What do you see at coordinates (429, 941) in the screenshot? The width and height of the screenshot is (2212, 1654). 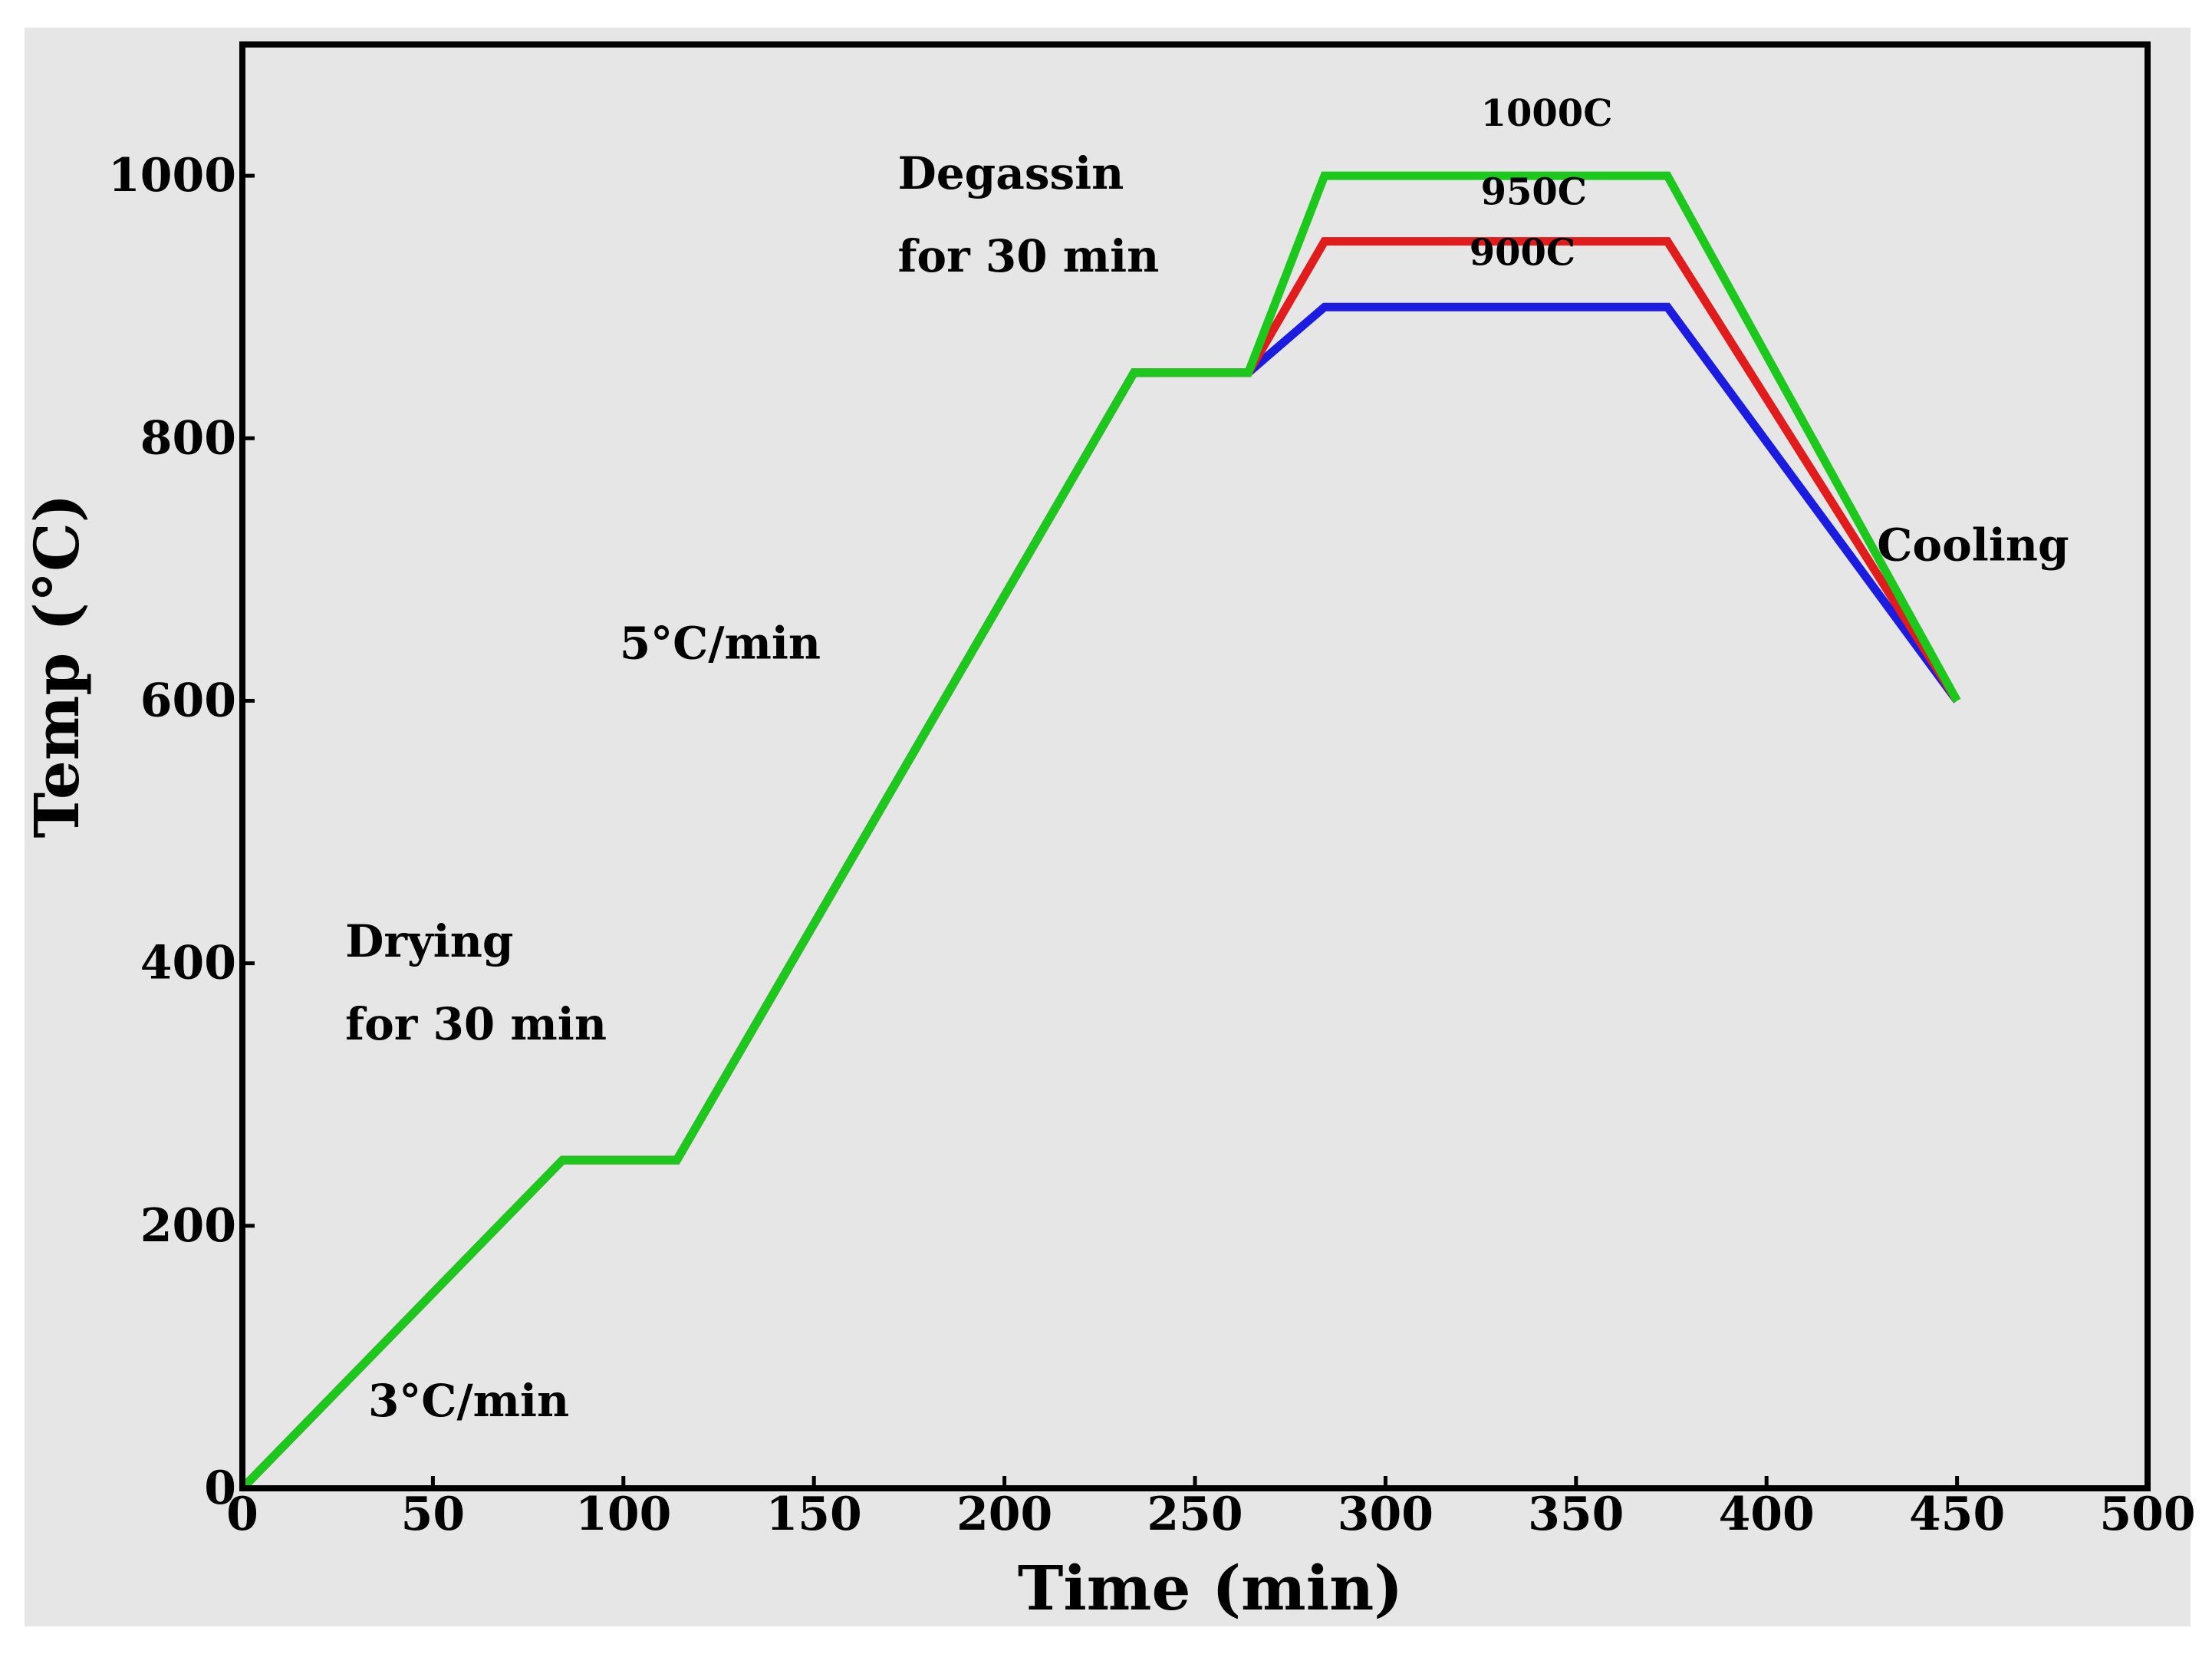 I see `annotation: Drying` at bounding box center [429, 941].